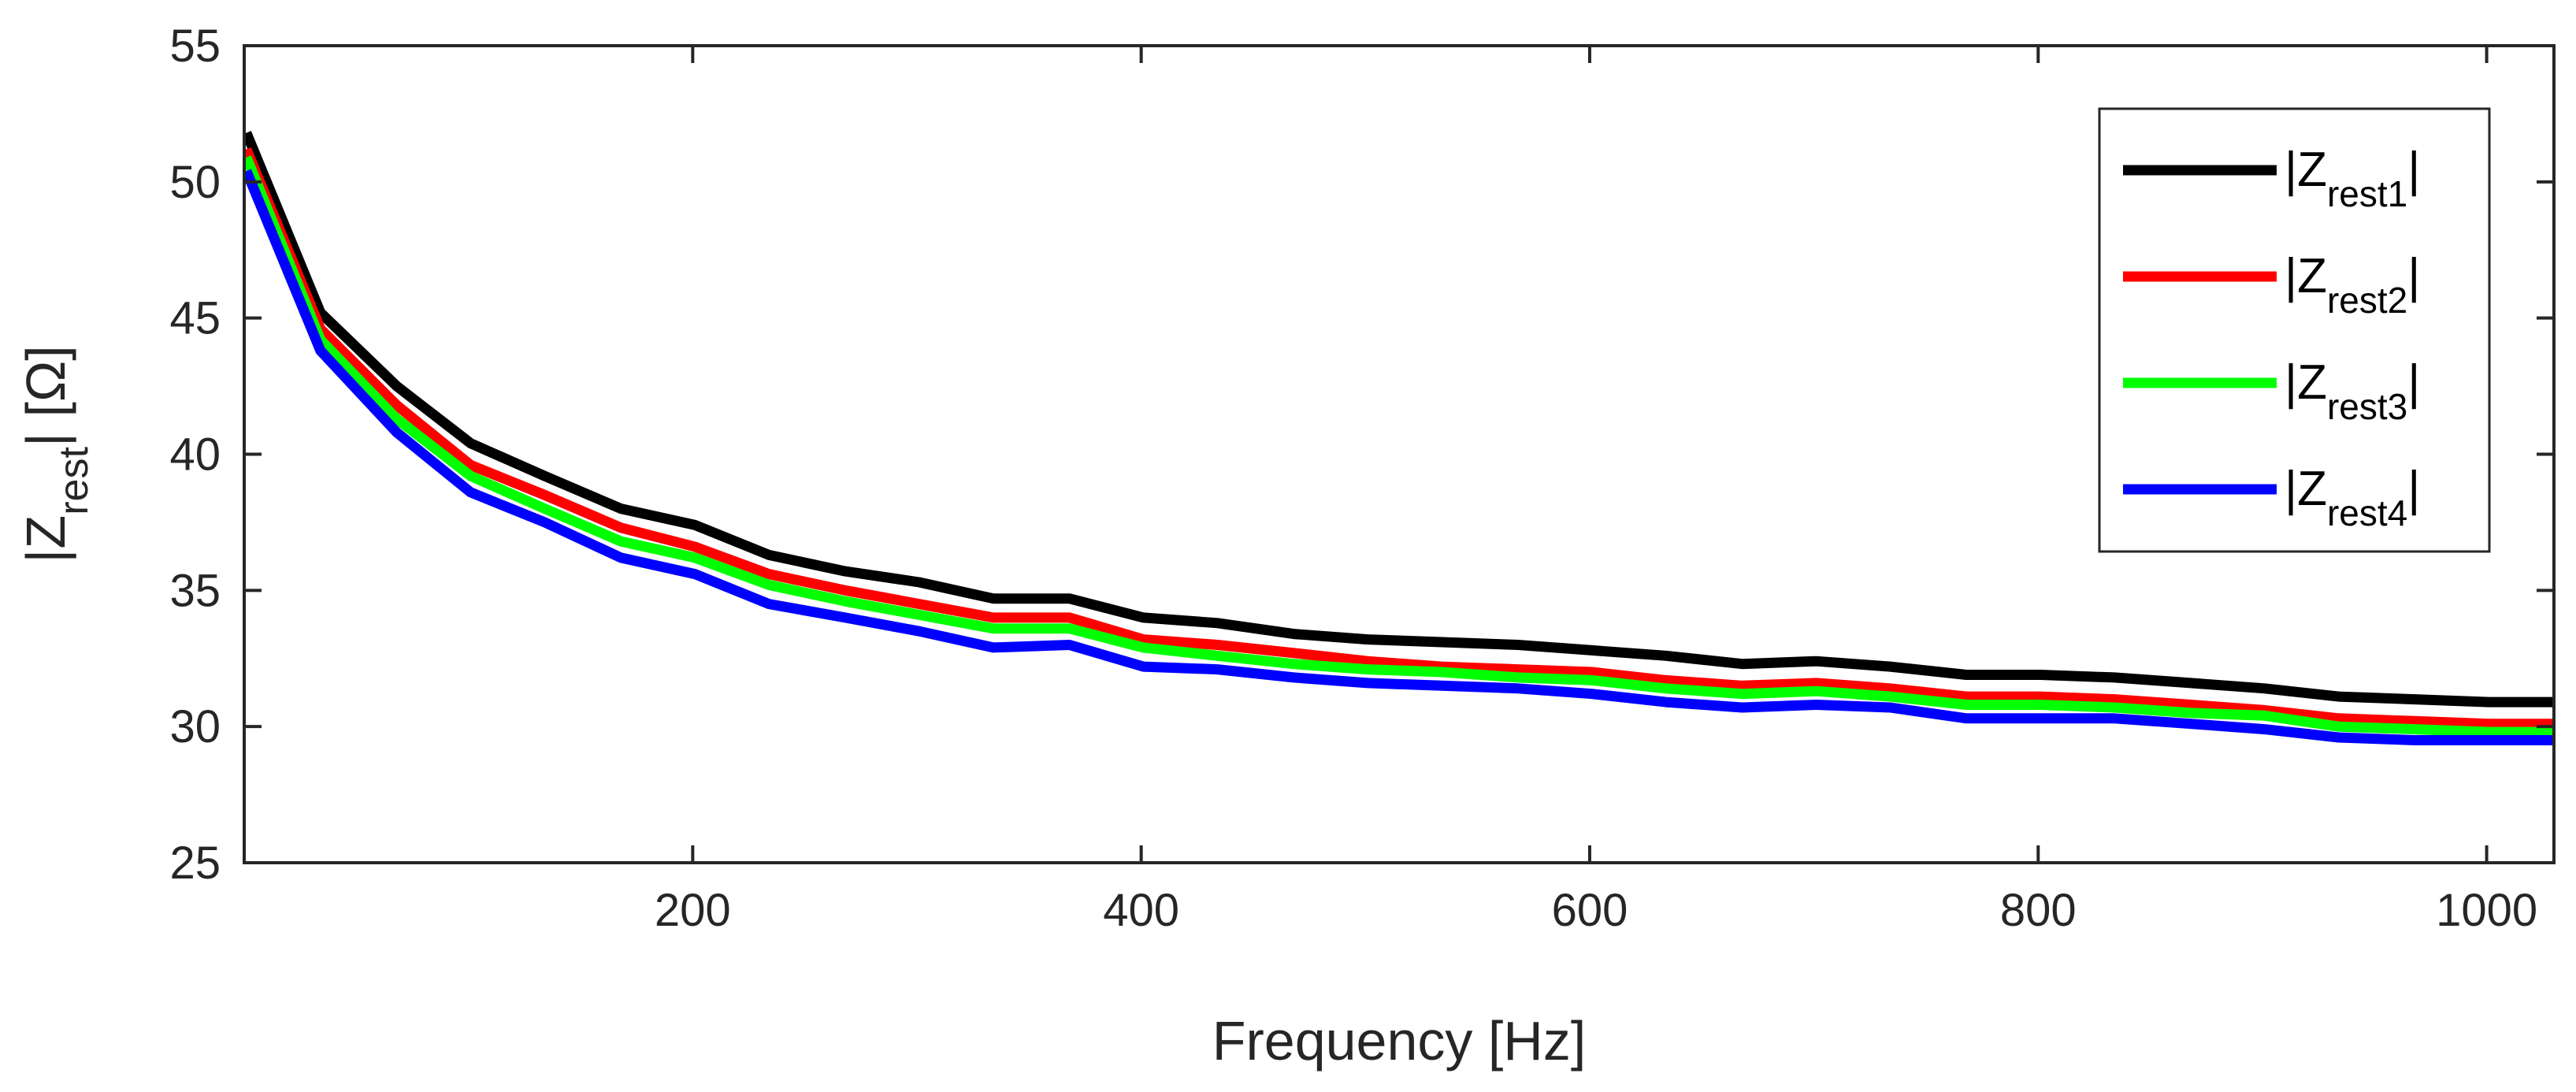 The width and height of the screenshot is (2576, 1092). Describe the element at coordinates (195, 318) in the screenshot. I see `y-tick-label: 45` at that location.